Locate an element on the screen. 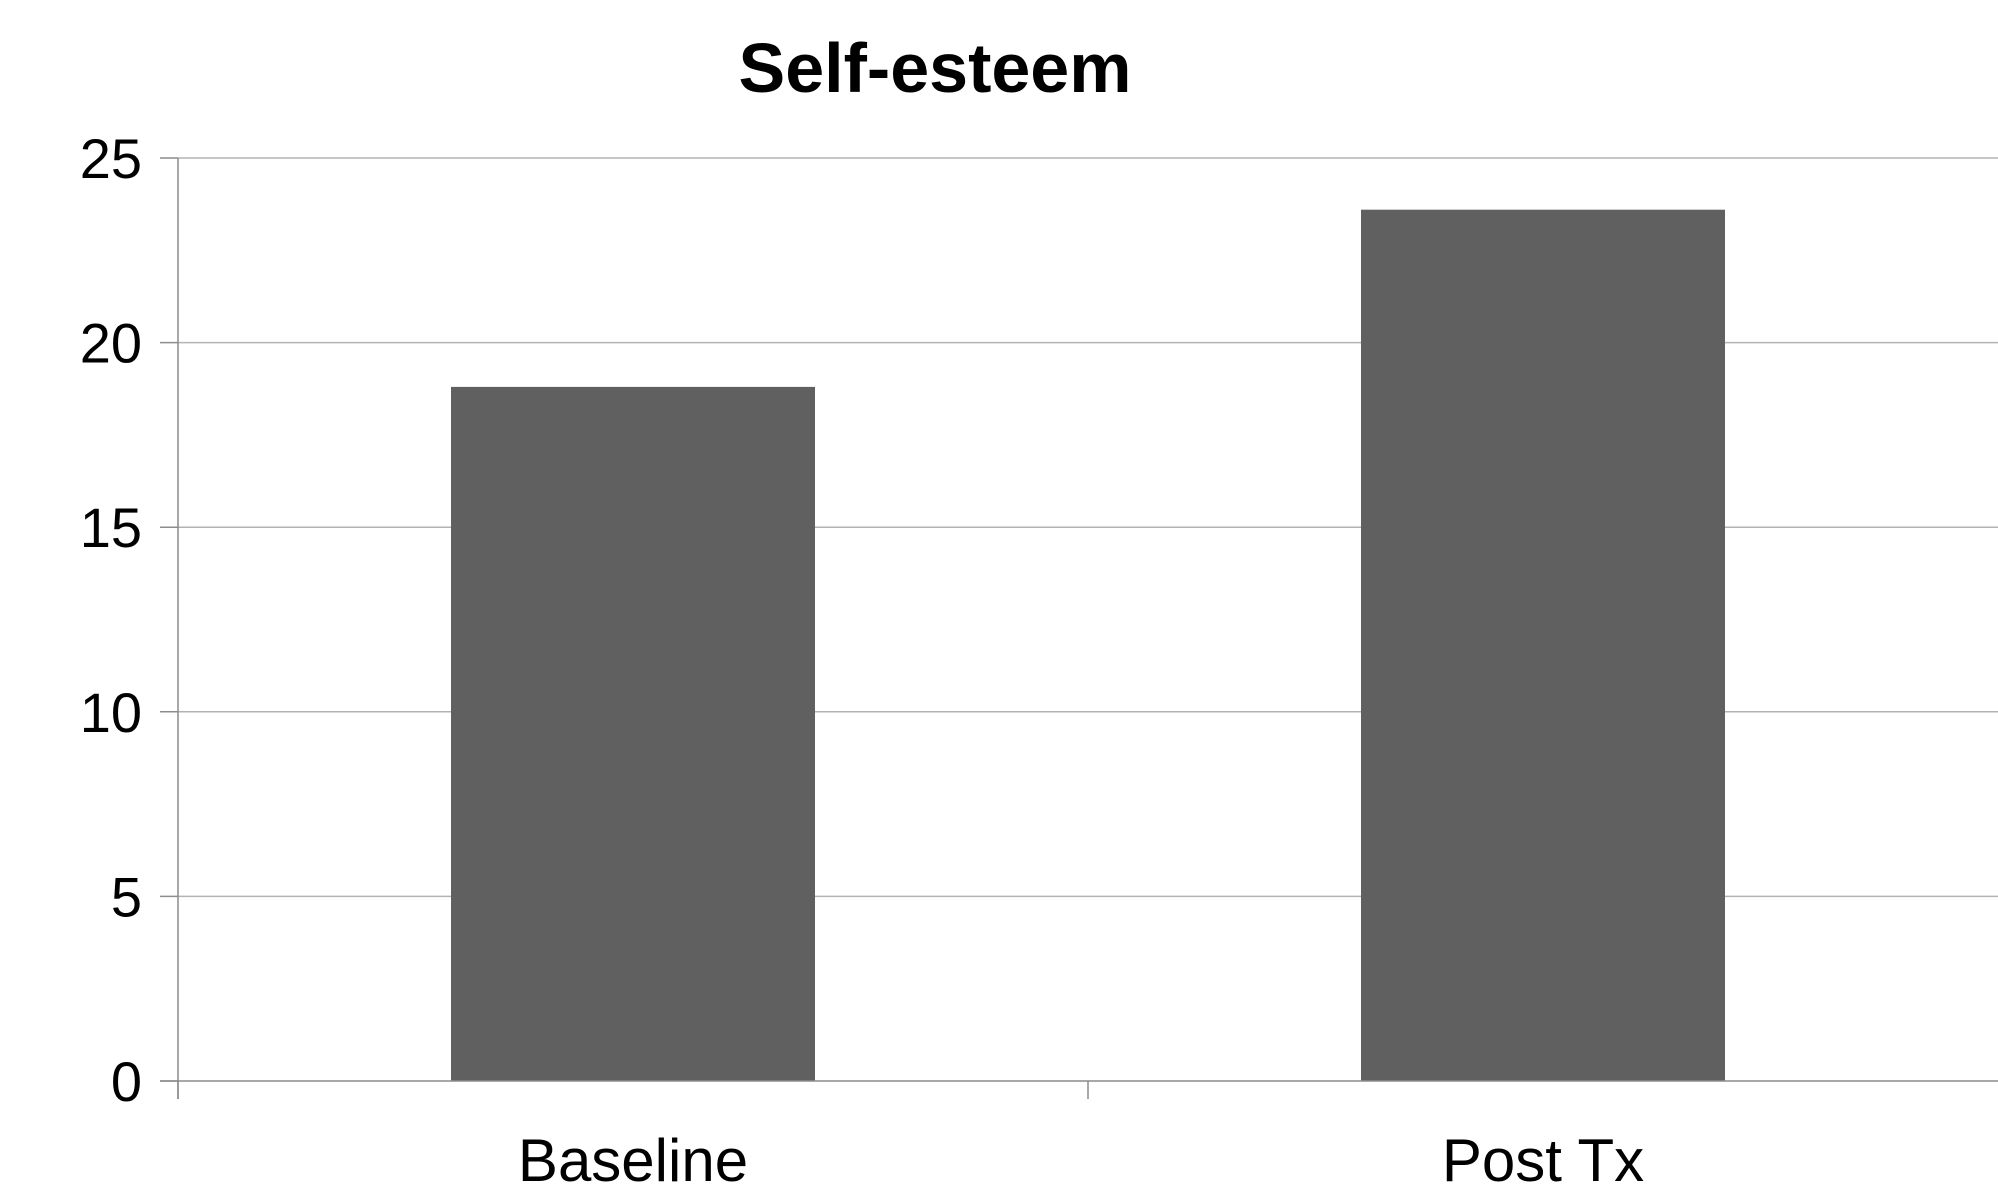 The width and height of the screenshot is (1998, 1187). bar-baseline is located at coordinates (633, 733).